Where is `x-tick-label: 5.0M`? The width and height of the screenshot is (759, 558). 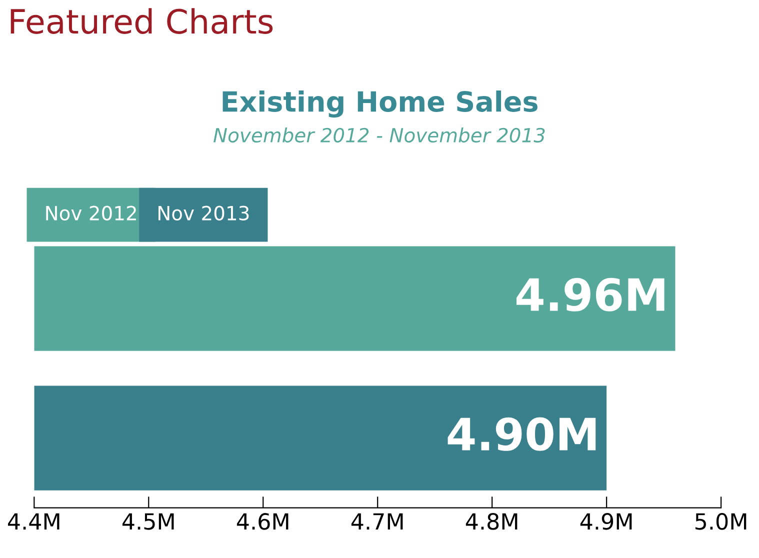 x-tick-label: 5.0M is located at coordinates (721, 521).